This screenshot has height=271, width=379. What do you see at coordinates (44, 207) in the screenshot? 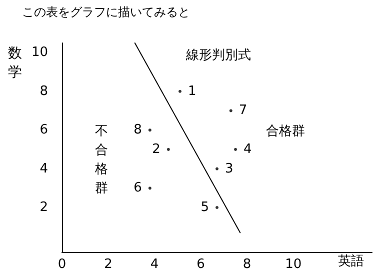
I see `y-tick-label: 2` at bounding box center [44, 207].